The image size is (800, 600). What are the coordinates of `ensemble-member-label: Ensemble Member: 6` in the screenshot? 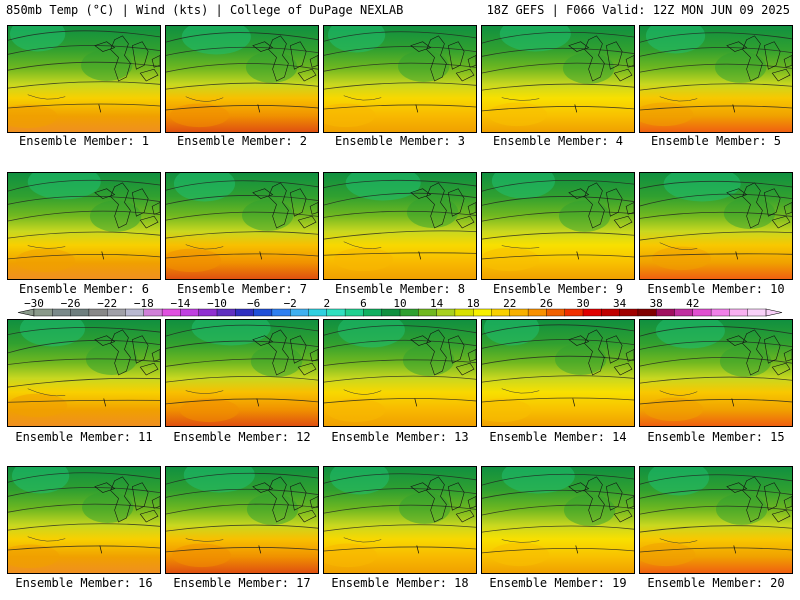 It's located at (84, 289).